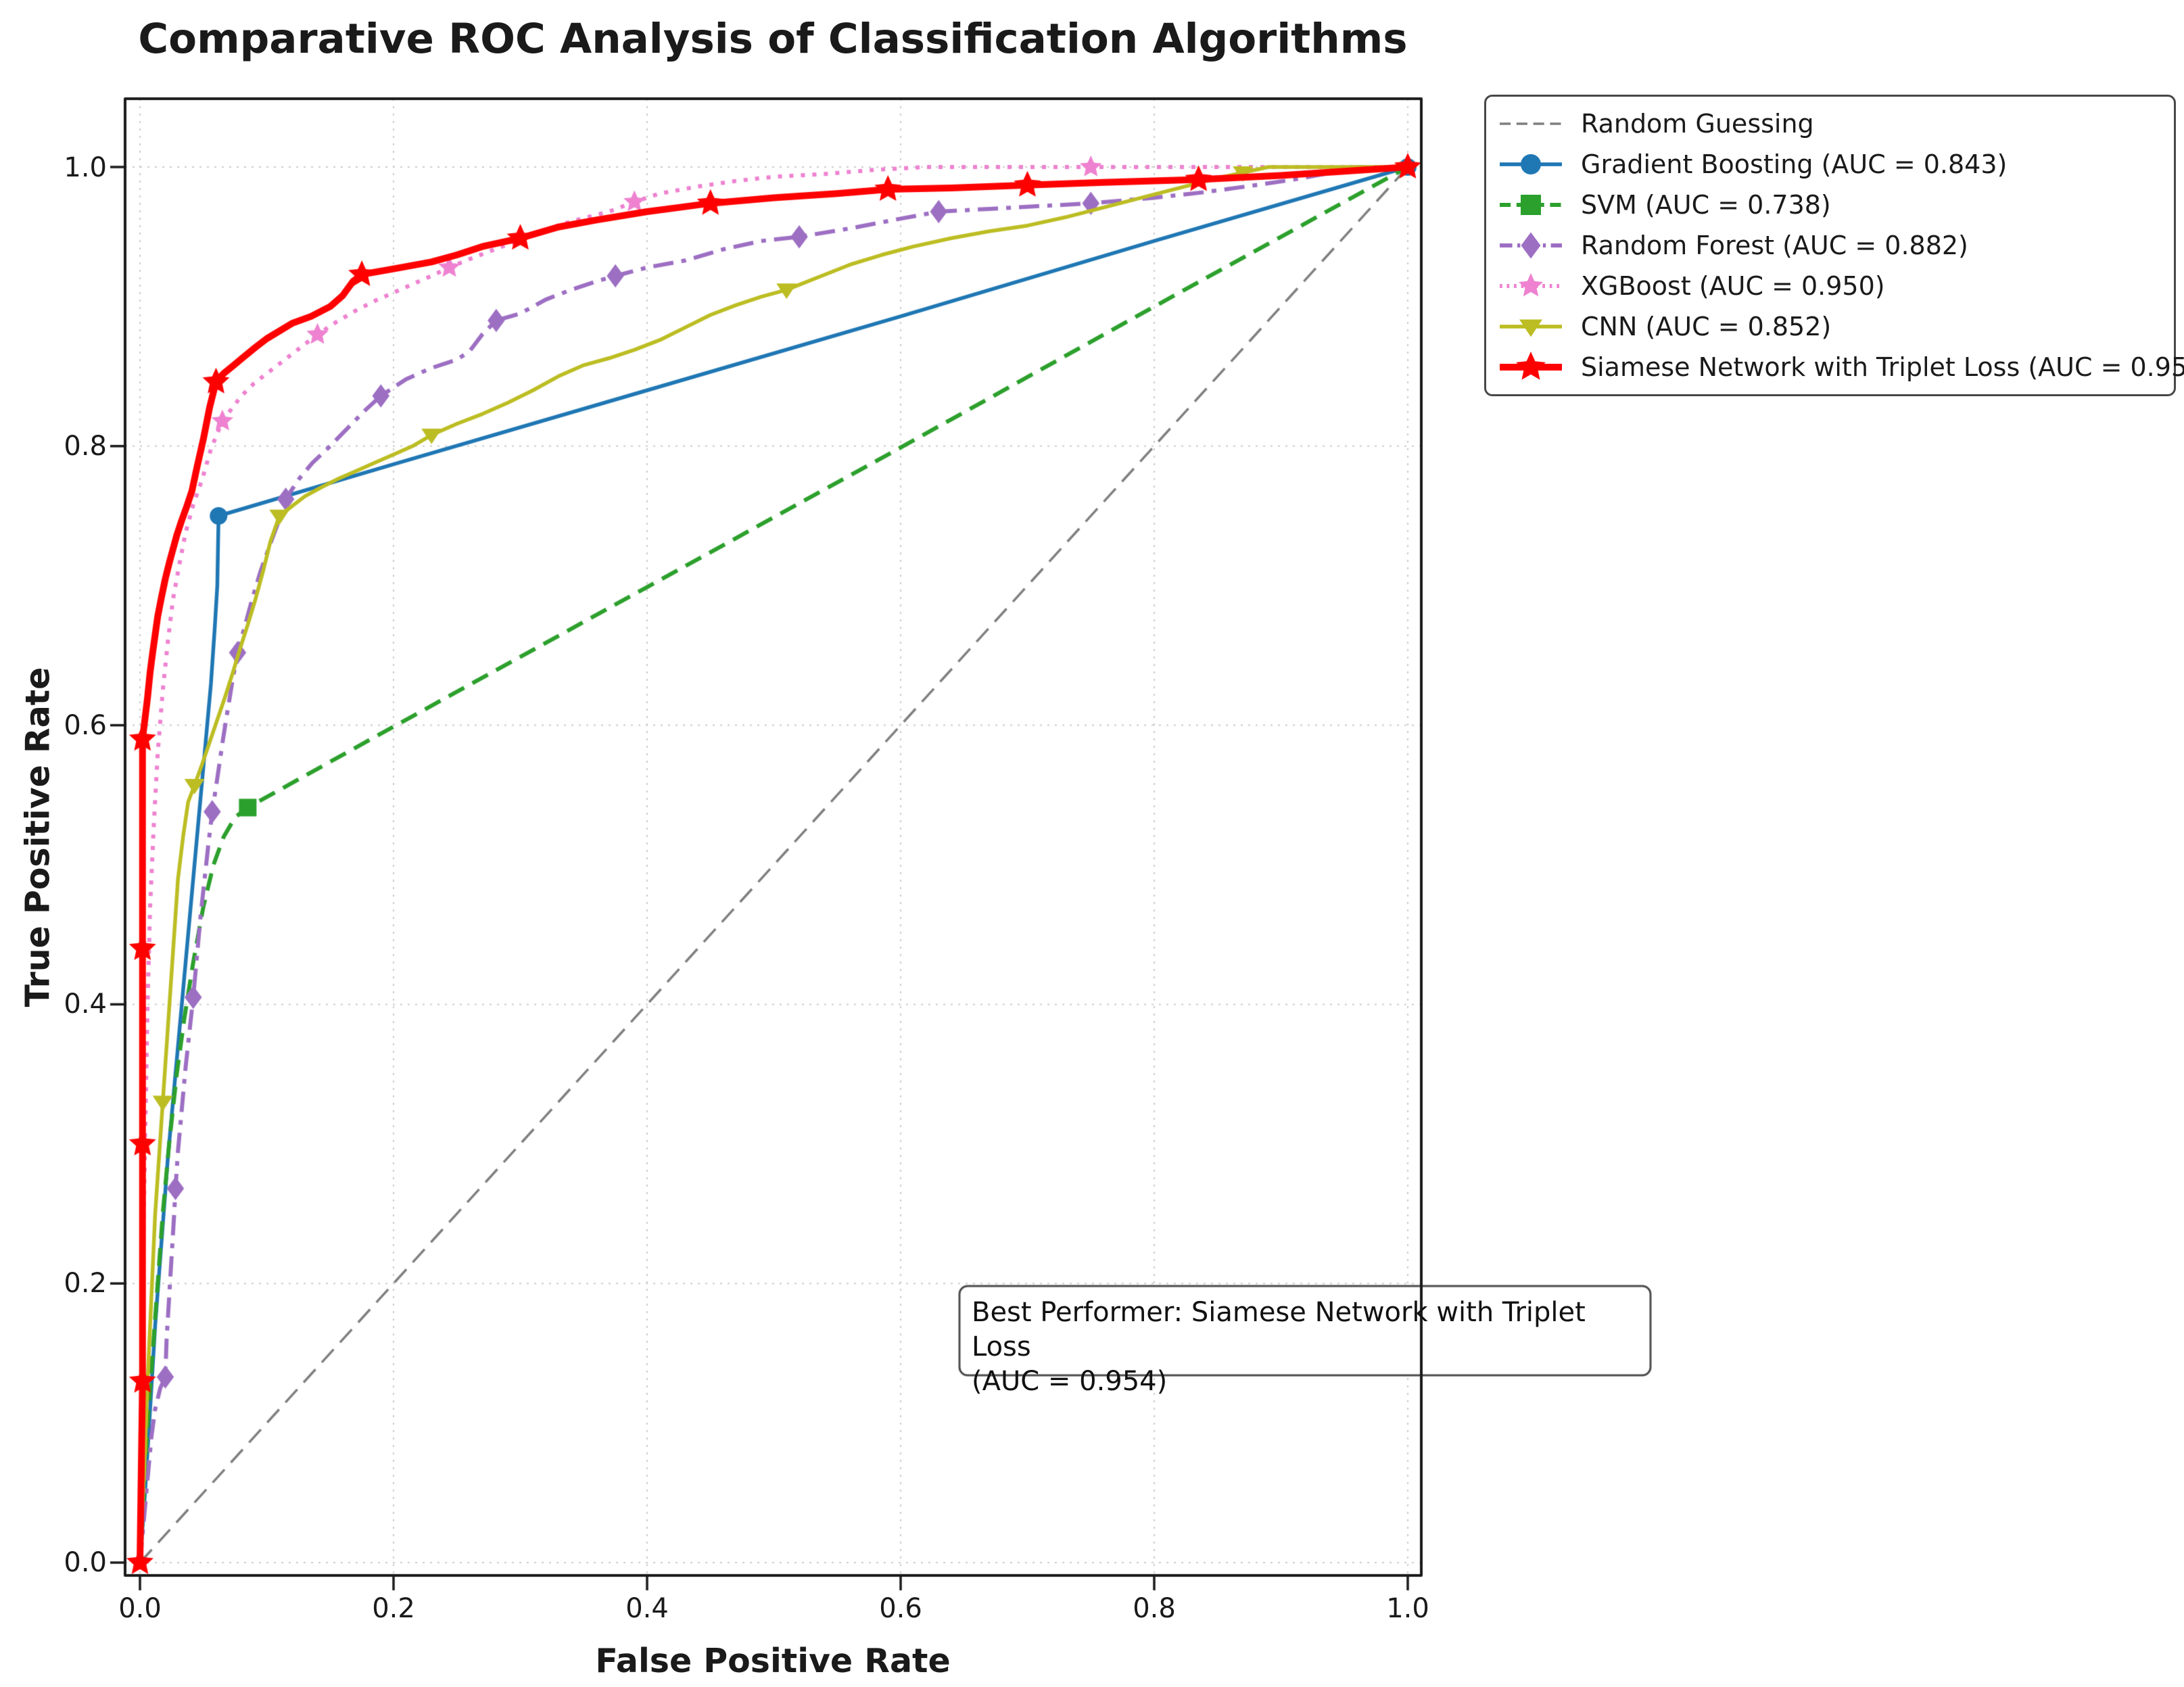 This screenshot has width=2184, height=1687. I want to click on legend-row-gradient-boosting: Gradient Boosting (AUC = 0.843), so click(1835, 165).